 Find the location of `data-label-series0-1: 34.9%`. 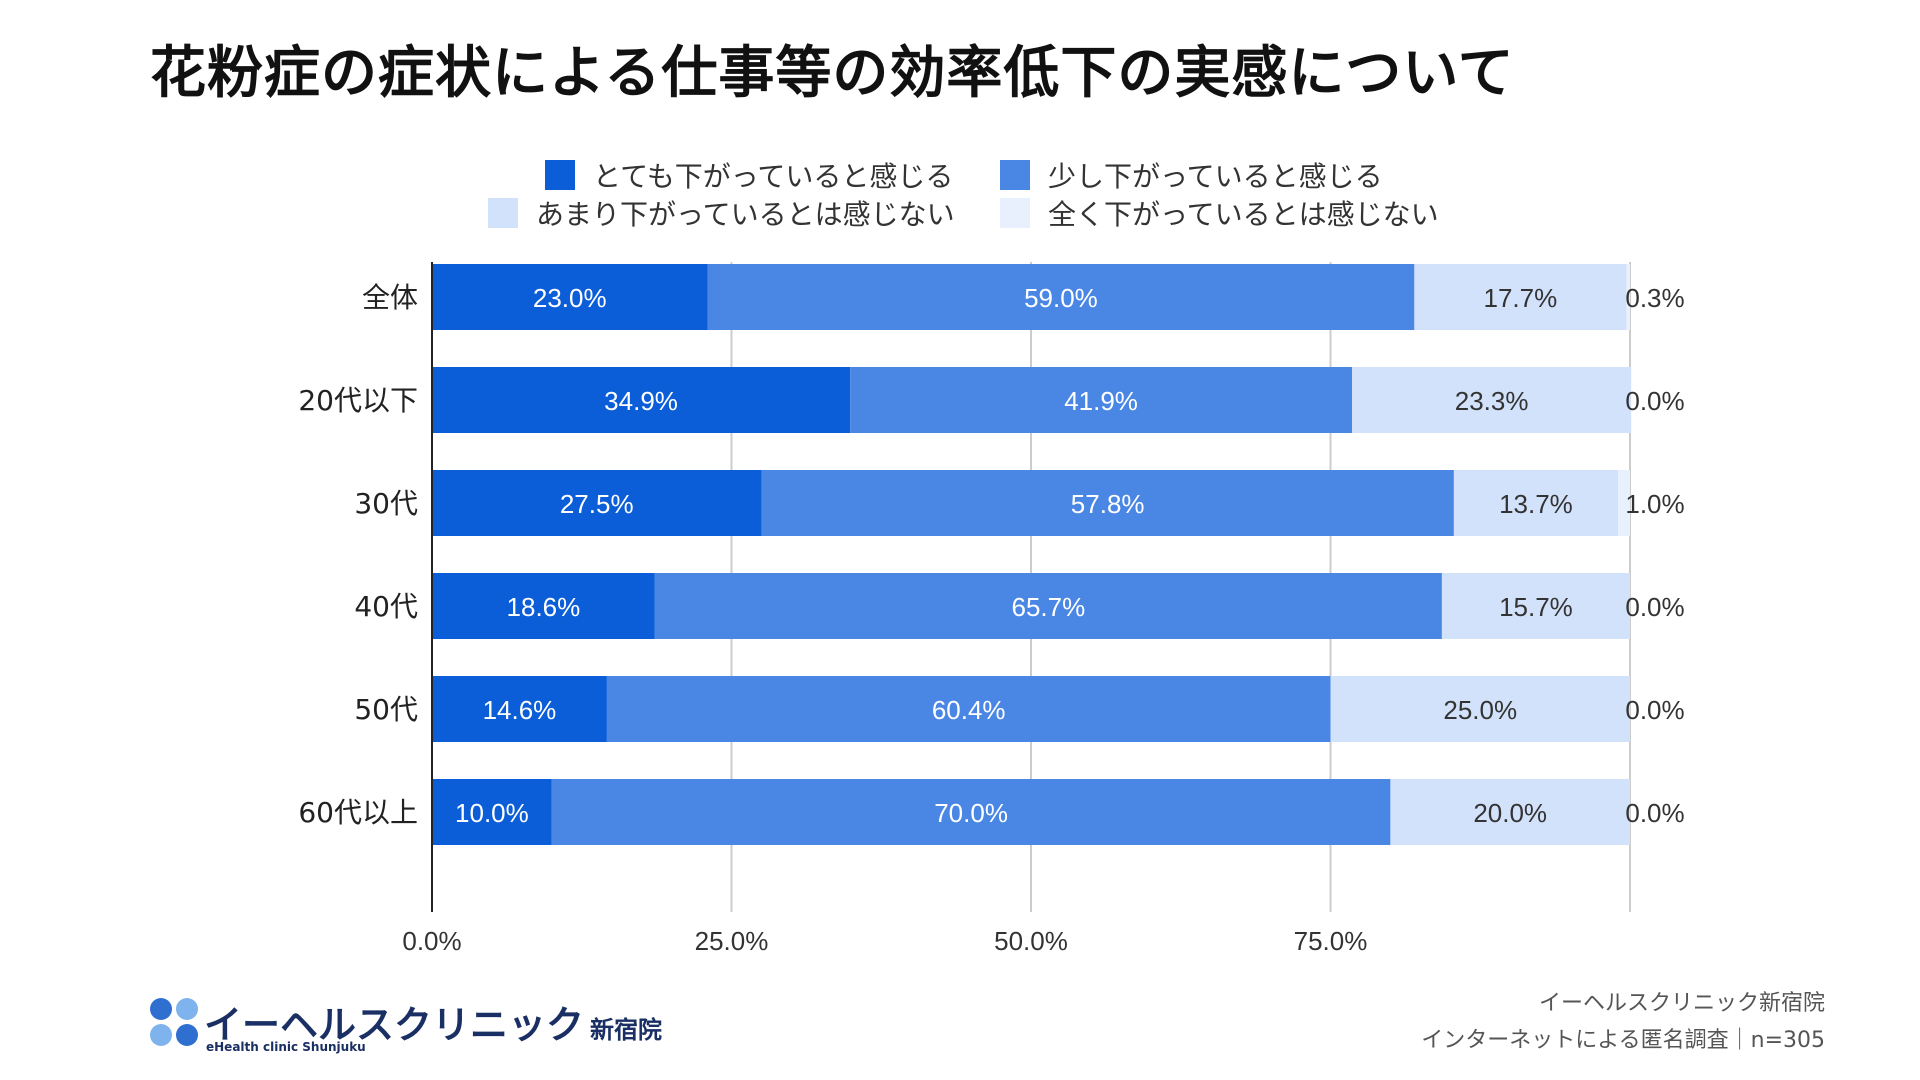

data-label-series0-1: 34.9% is located at coordinates (641, 401).